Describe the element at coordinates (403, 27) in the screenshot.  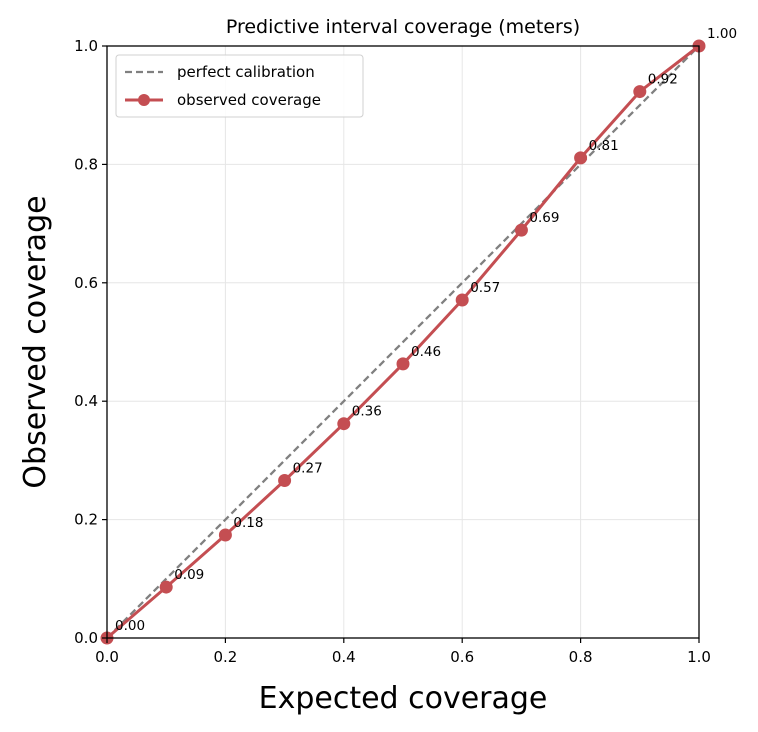
I see `chart-title: Predictive interval coverage (meters)` at that location.